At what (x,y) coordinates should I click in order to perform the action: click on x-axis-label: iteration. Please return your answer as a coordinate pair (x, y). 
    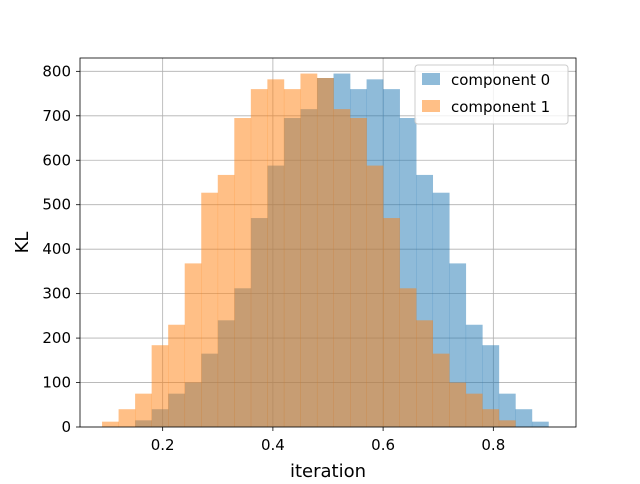
    Looking at the image, I should click on (328, 470).